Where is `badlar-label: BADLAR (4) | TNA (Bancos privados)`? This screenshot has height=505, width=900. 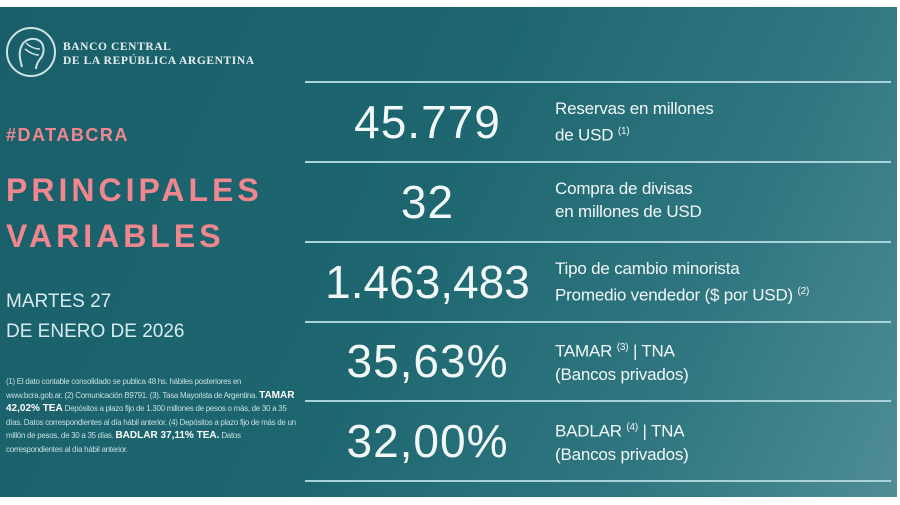
badlar-label: BADLAR (4) | TNA (Bancos privados) is located at coordinates (622, 441).